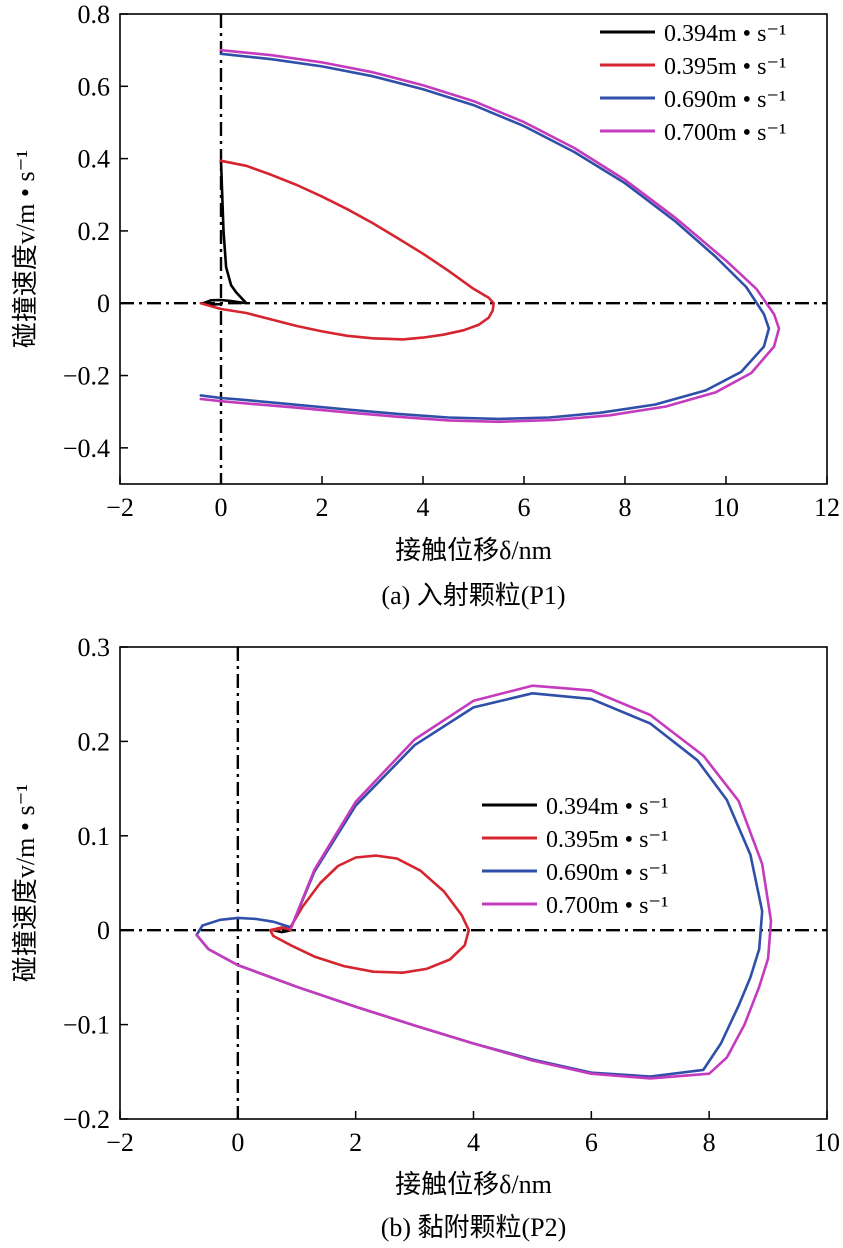 The width and height of the screenshot is (843, 1248). I want to click on x-tick-label: 12, so click(827, 507).